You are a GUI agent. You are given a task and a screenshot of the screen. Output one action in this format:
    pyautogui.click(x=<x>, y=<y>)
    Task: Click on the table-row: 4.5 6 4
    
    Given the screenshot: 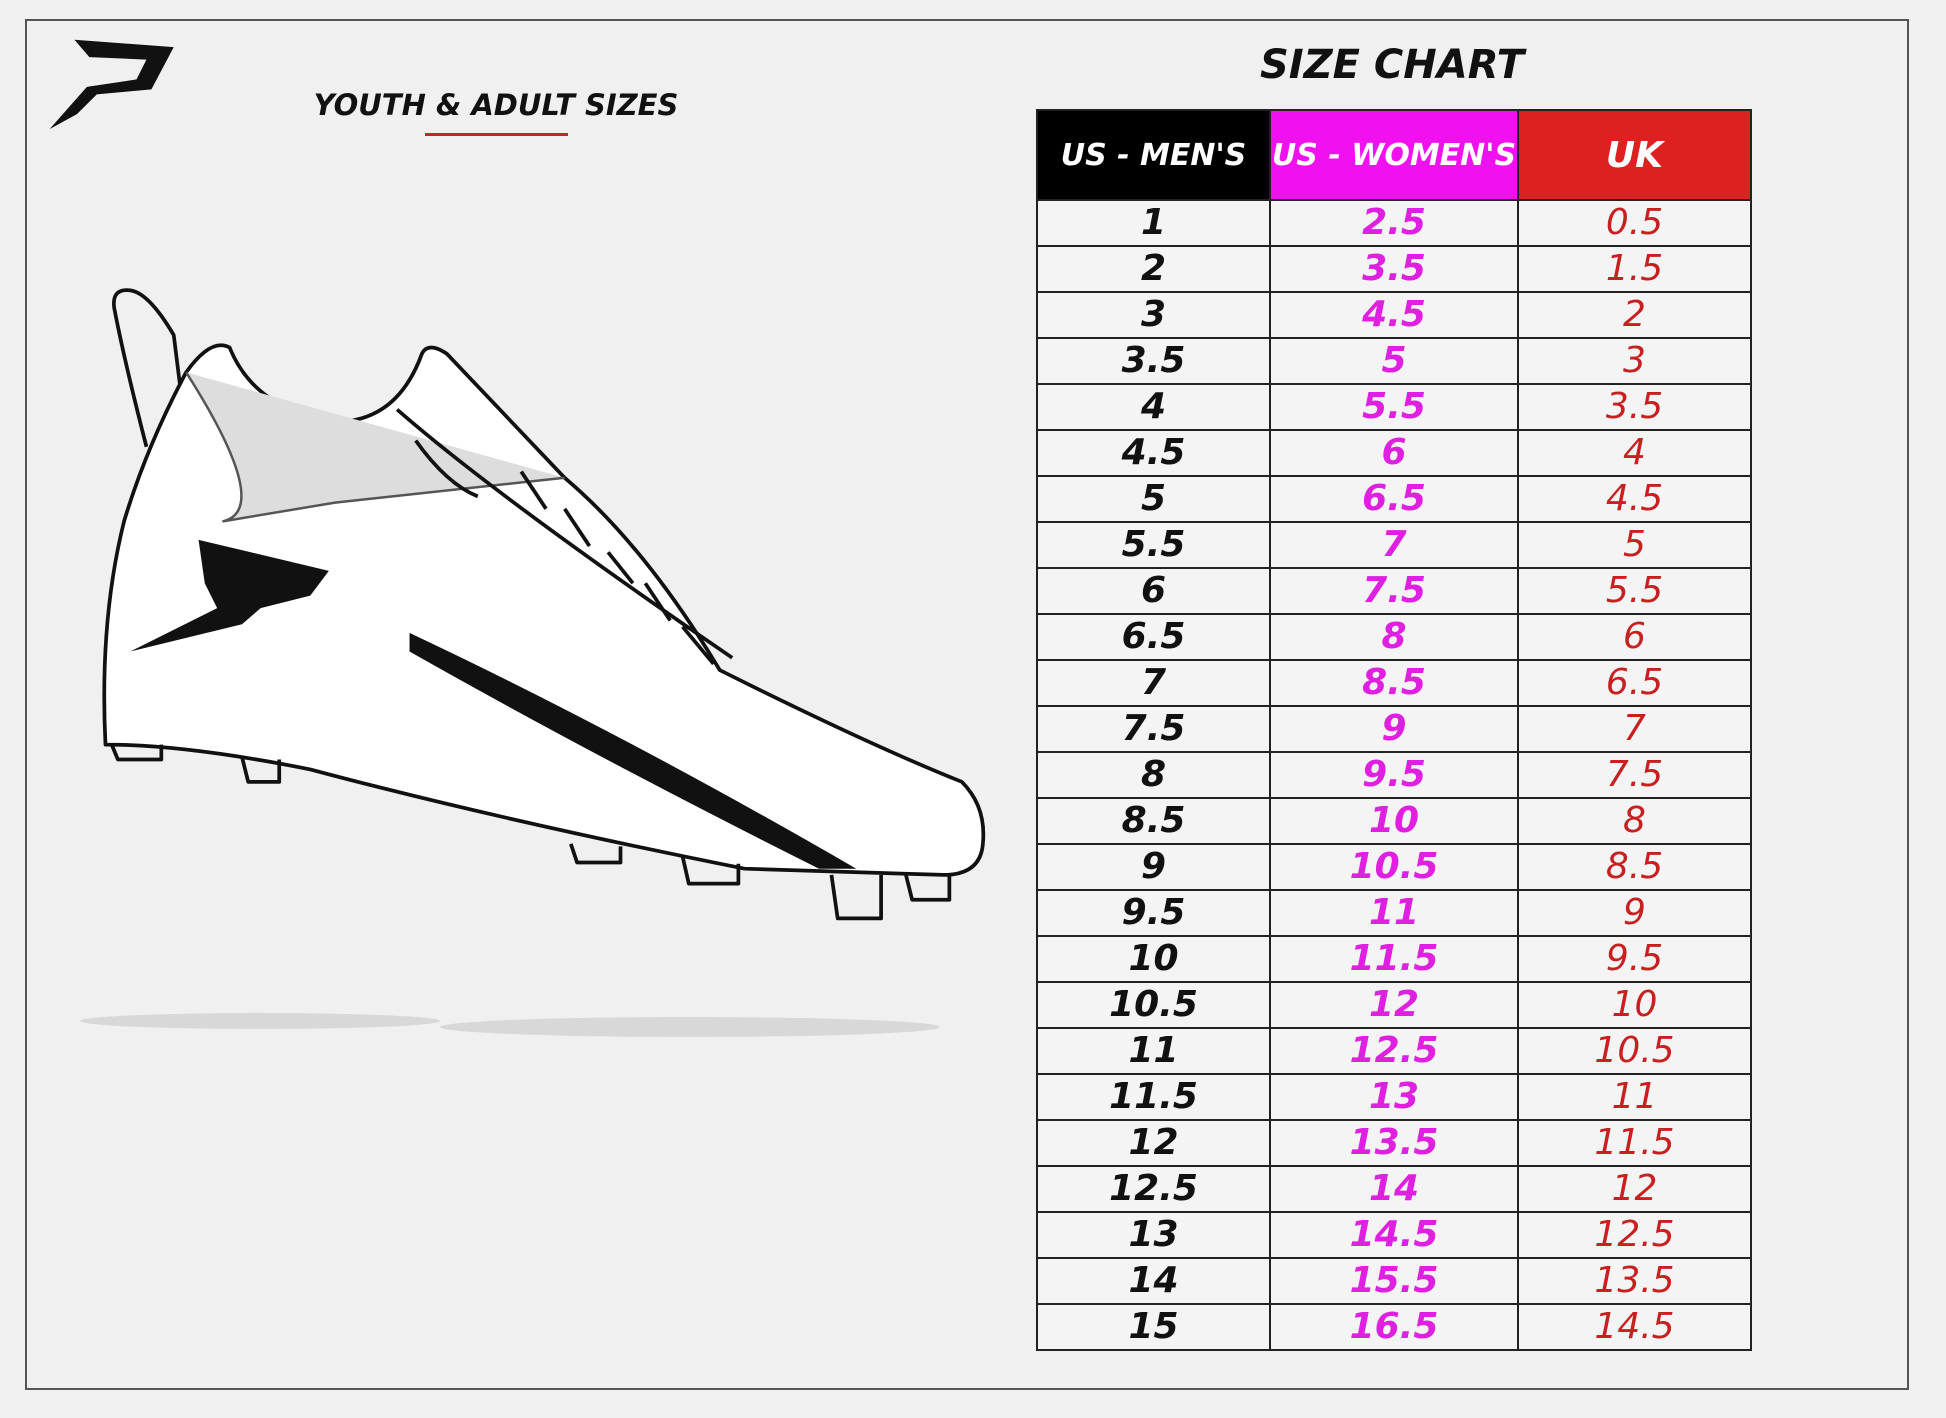 What is the action you would take?
    pyautogui.click(x=1394, y=453)
    